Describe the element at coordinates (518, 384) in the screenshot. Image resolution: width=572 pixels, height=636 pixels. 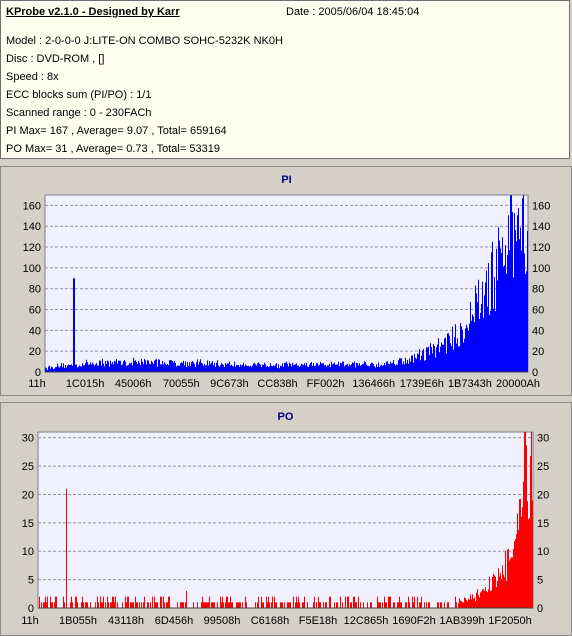
I see `x-tick-label: 20000Ah` at that location.